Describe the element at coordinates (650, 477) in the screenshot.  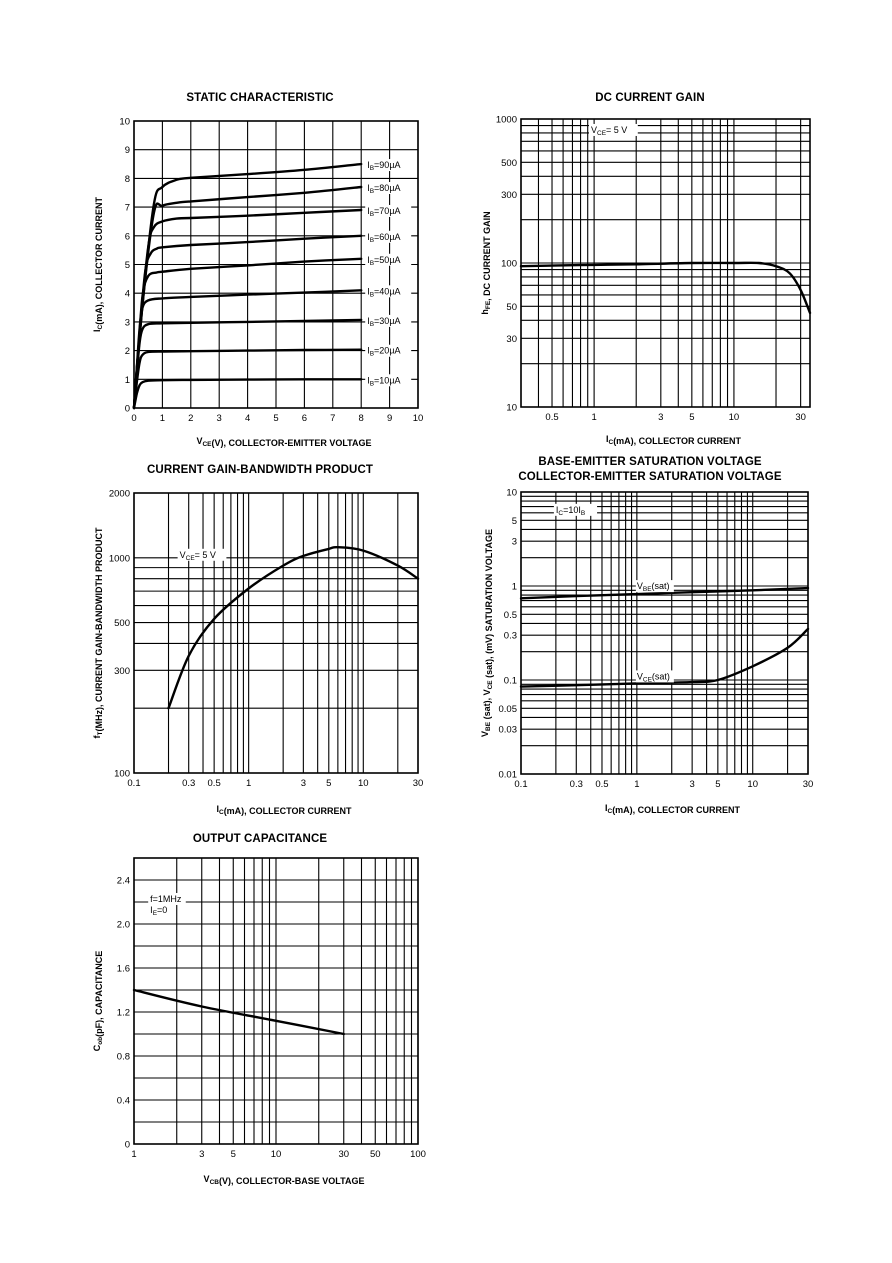
I see `chart-subtitle: COLLECTOR-EMITTER SATURATION VOLTAGE` at that location.